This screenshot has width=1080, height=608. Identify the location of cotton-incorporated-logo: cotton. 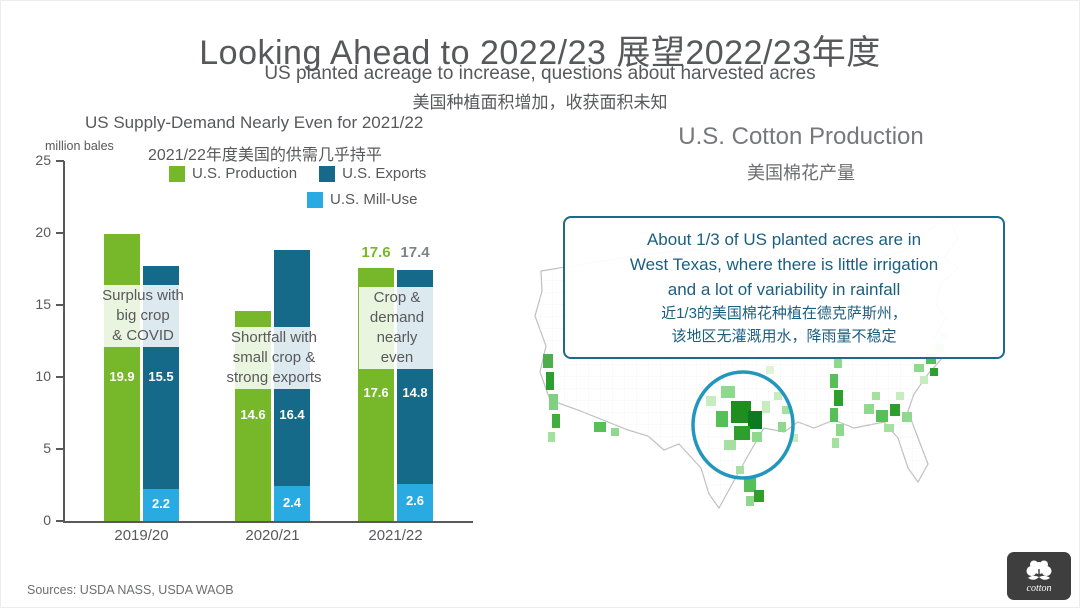
(1039, 576).